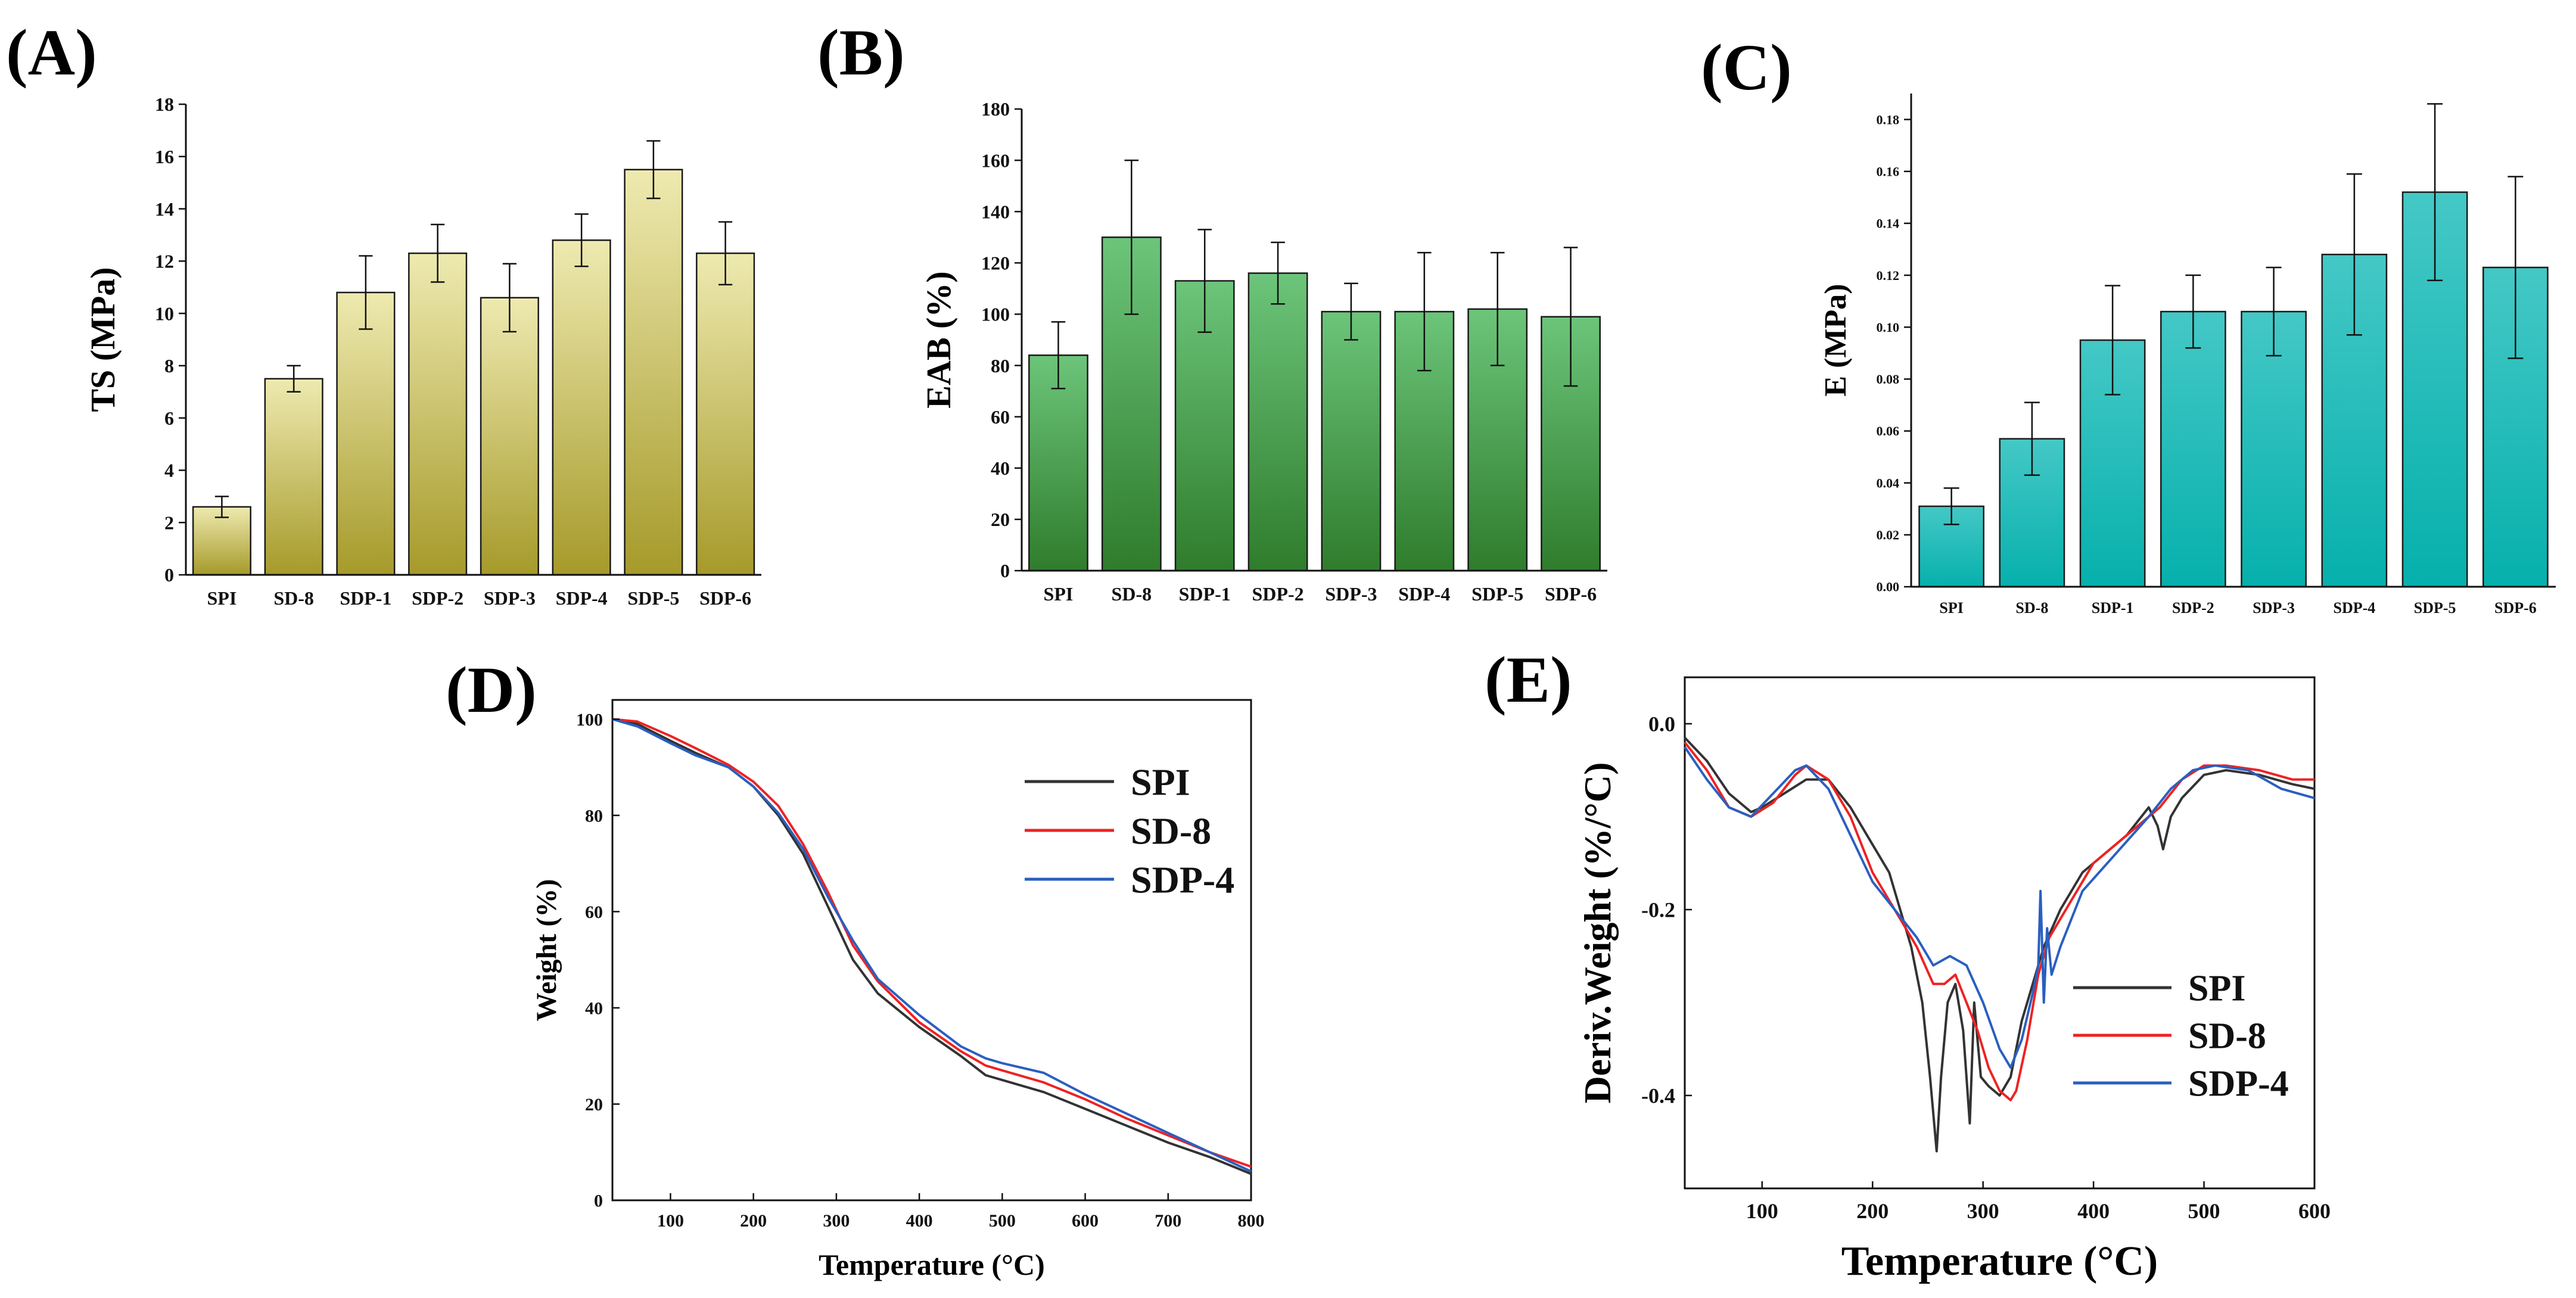 This screenshot has height=1298, width=2576. Describe the element at coordinates (1872, 1211) in the screenshot. I see `x-tick-label: 200` at that location.